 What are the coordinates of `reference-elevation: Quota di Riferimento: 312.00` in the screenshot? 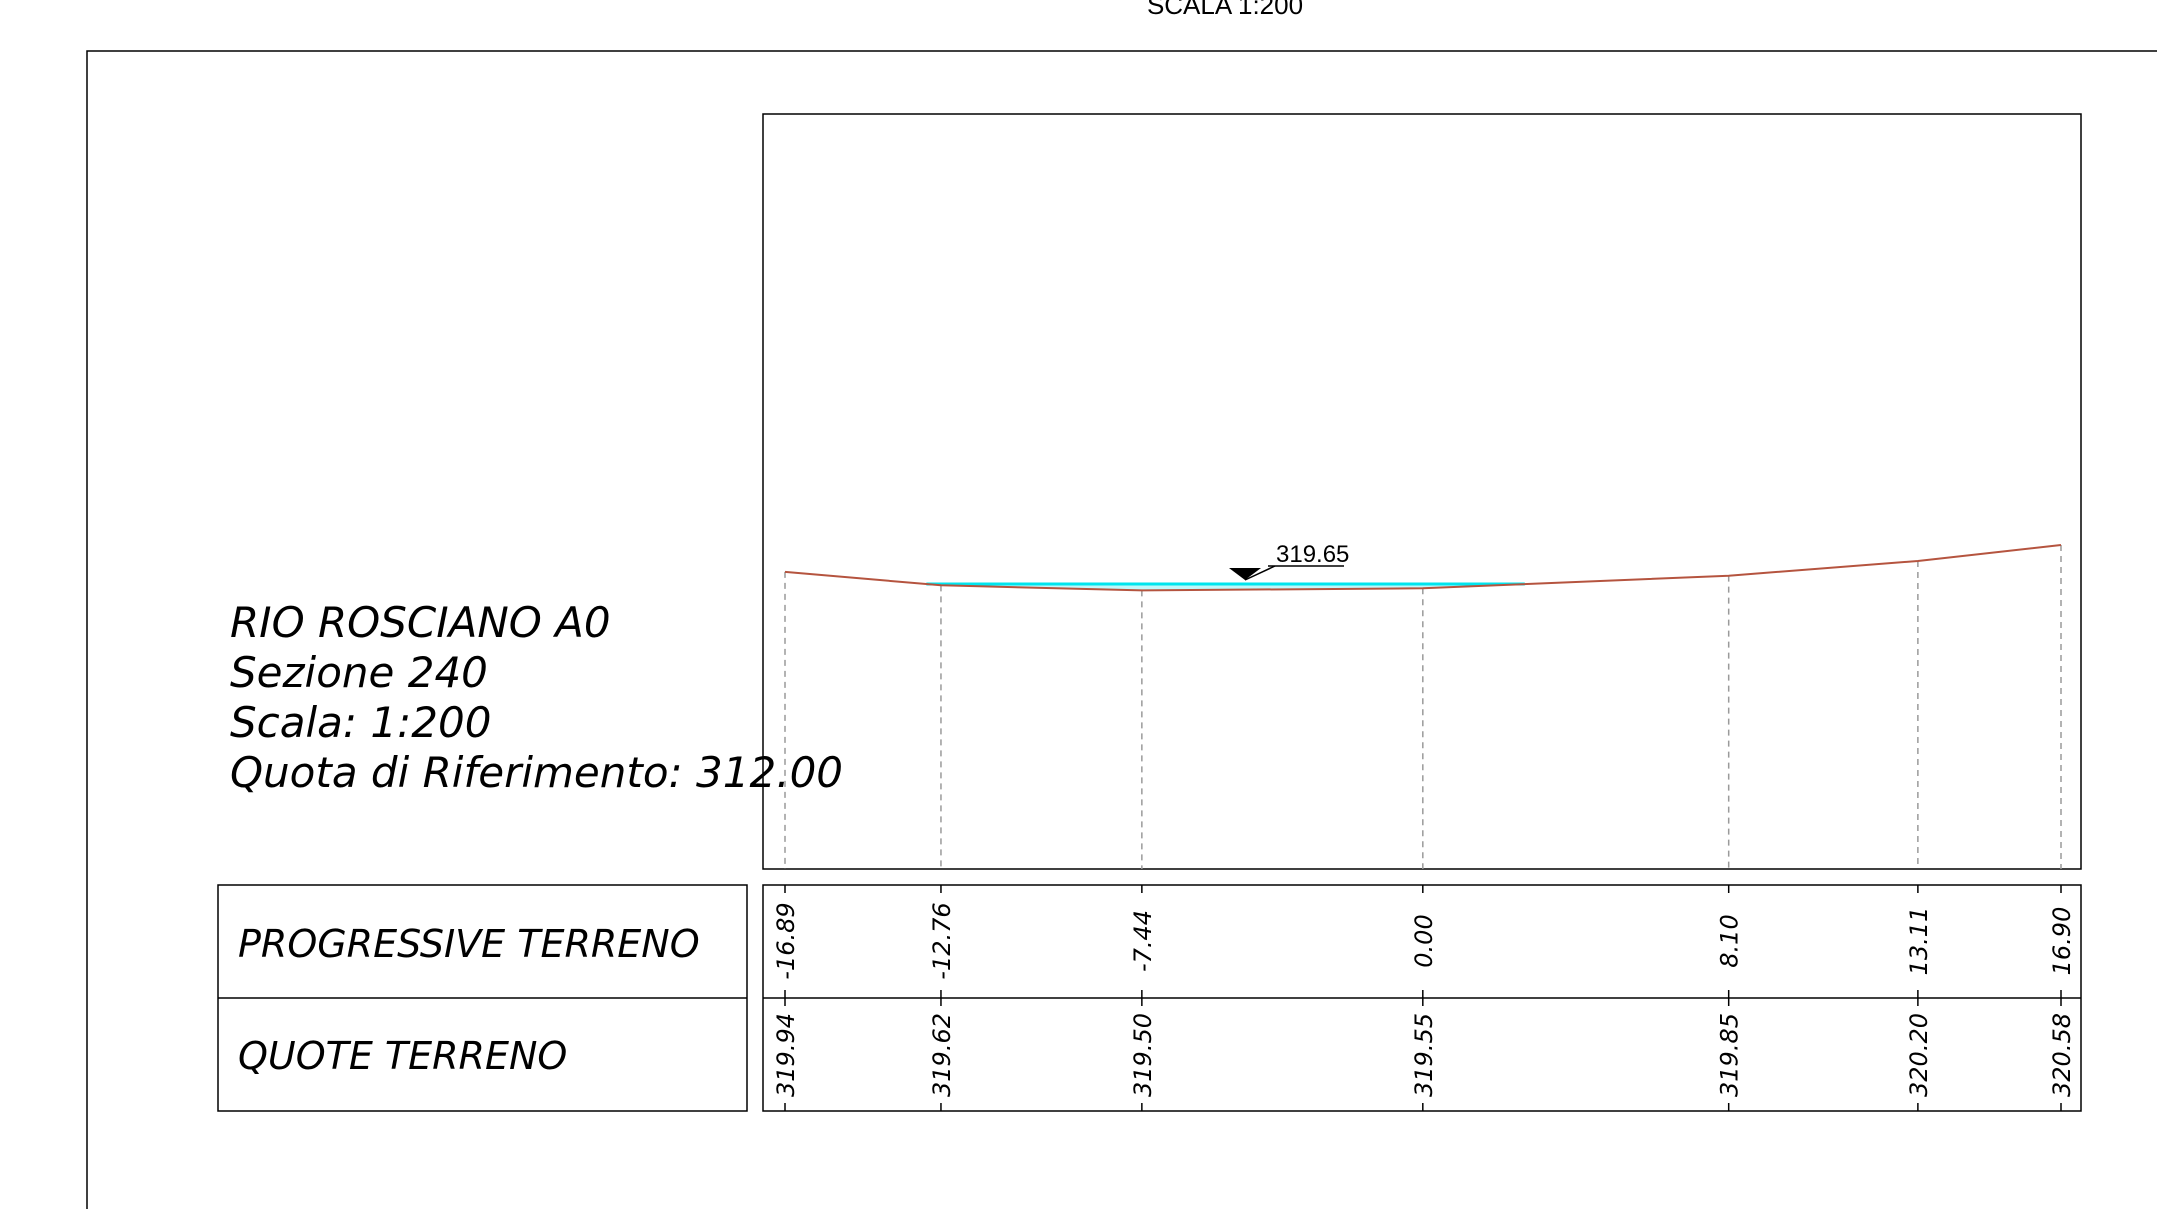 It's located at (536, 772).